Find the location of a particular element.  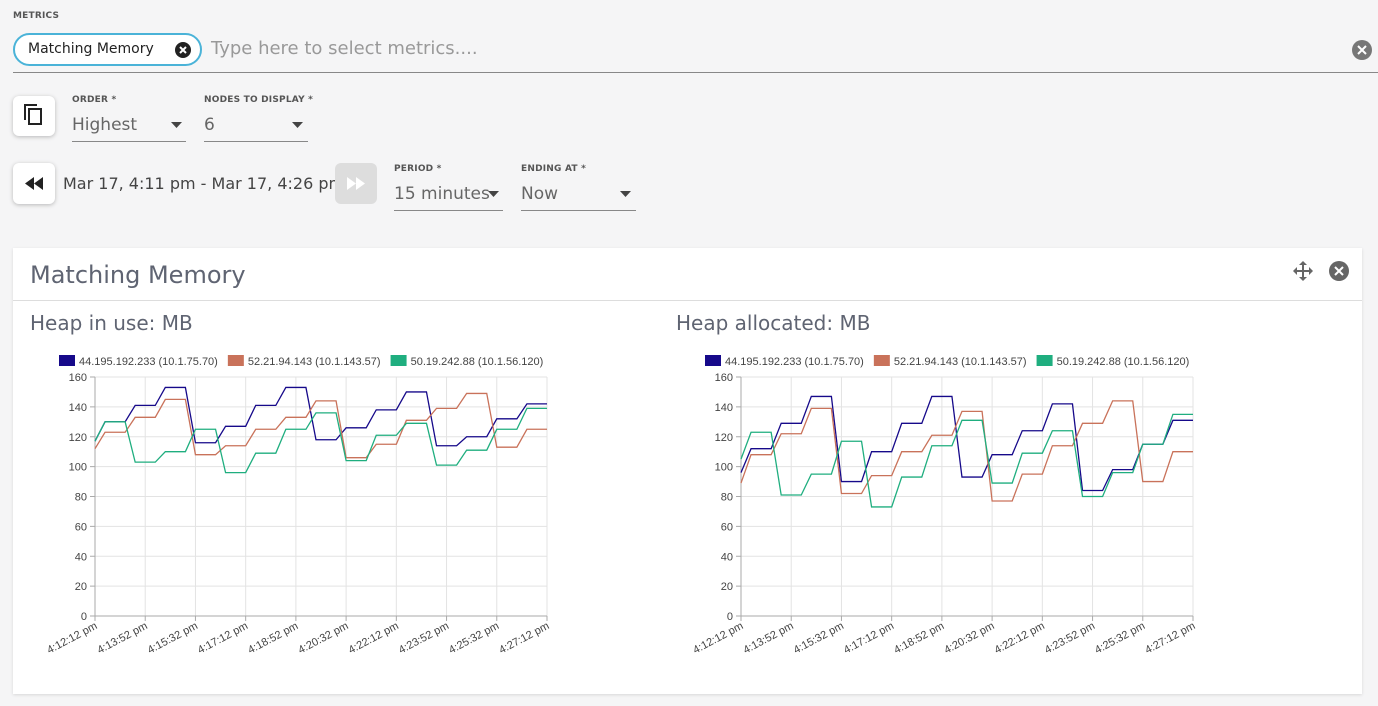

order-label: ORDER * is located at coordinates (94, 100).